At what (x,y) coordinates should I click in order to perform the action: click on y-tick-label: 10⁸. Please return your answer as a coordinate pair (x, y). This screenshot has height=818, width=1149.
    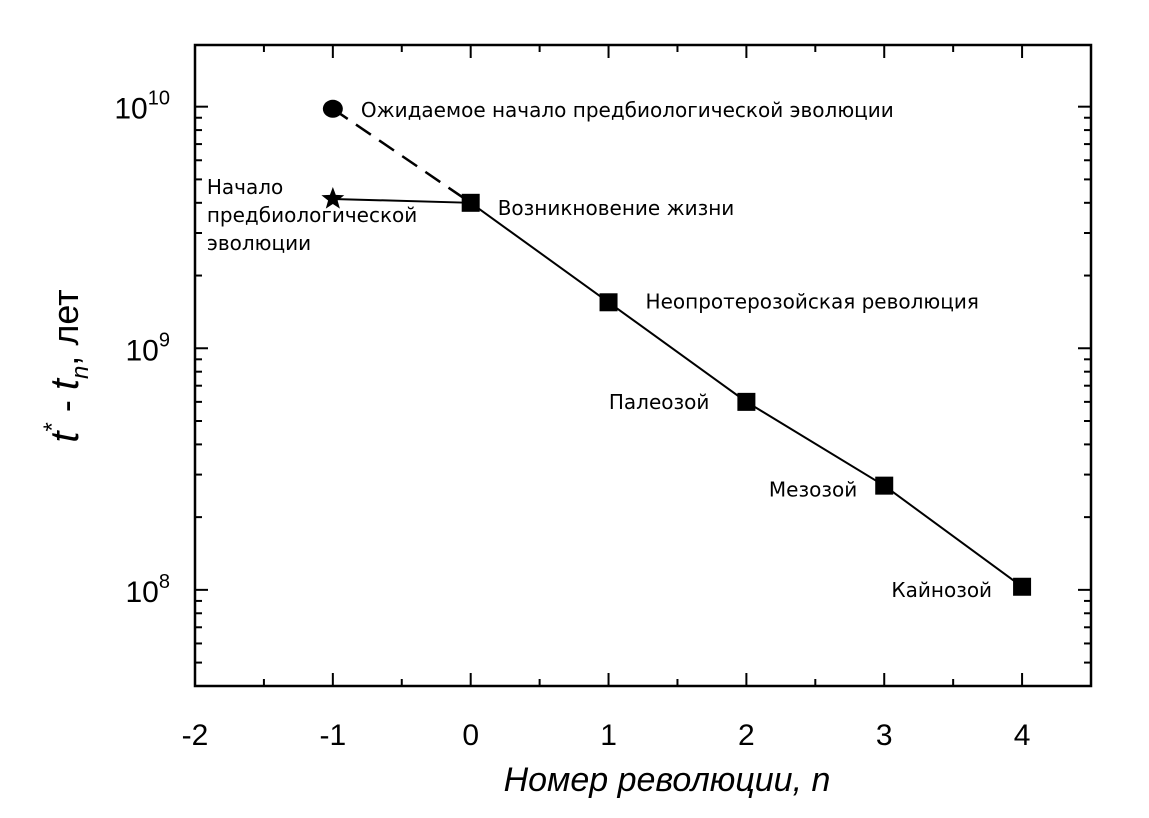
    Looking at the image, I should click on (148, 590).